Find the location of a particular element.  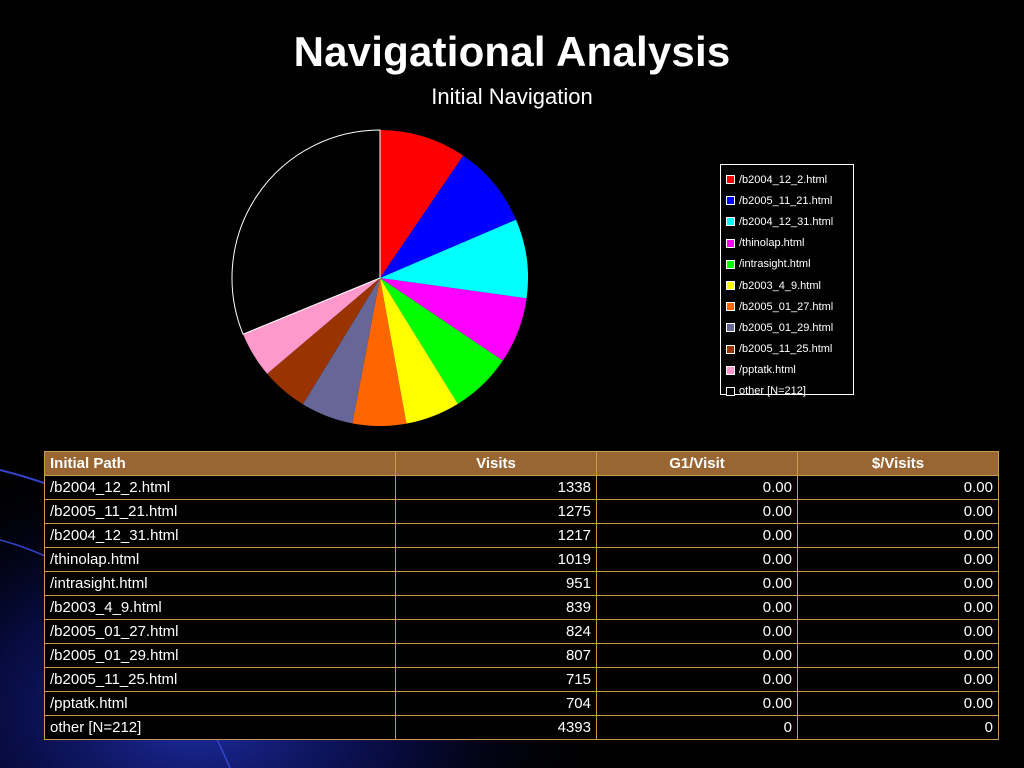

table-row: /b2003_4_9.html 839 0.00 0.00 is located at coordinates (521, 607).